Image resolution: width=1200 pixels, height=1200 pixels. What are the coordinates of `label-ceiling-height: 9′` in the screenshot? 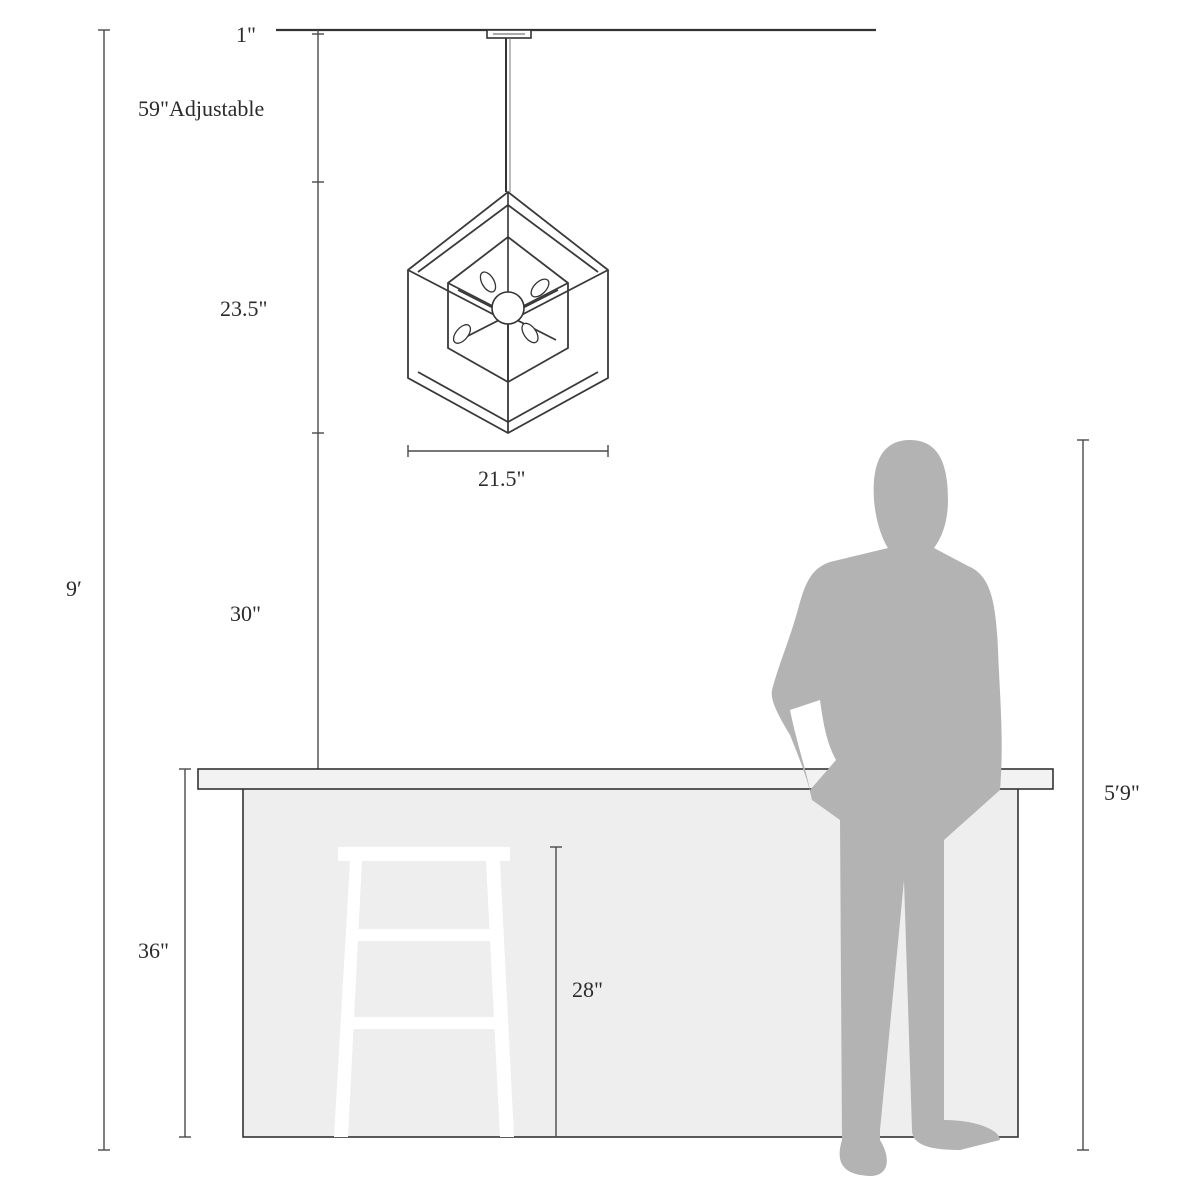 It's located at (74, 588).